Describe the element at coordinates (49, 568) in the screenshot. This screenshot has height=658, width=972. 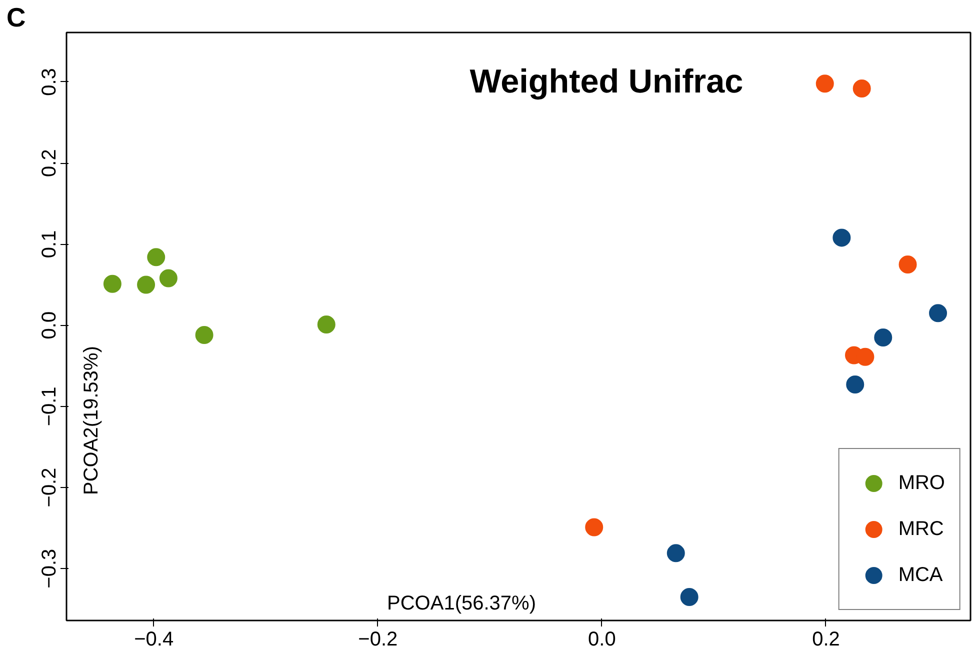
I see `y-tick-label: −0.3` at that location.